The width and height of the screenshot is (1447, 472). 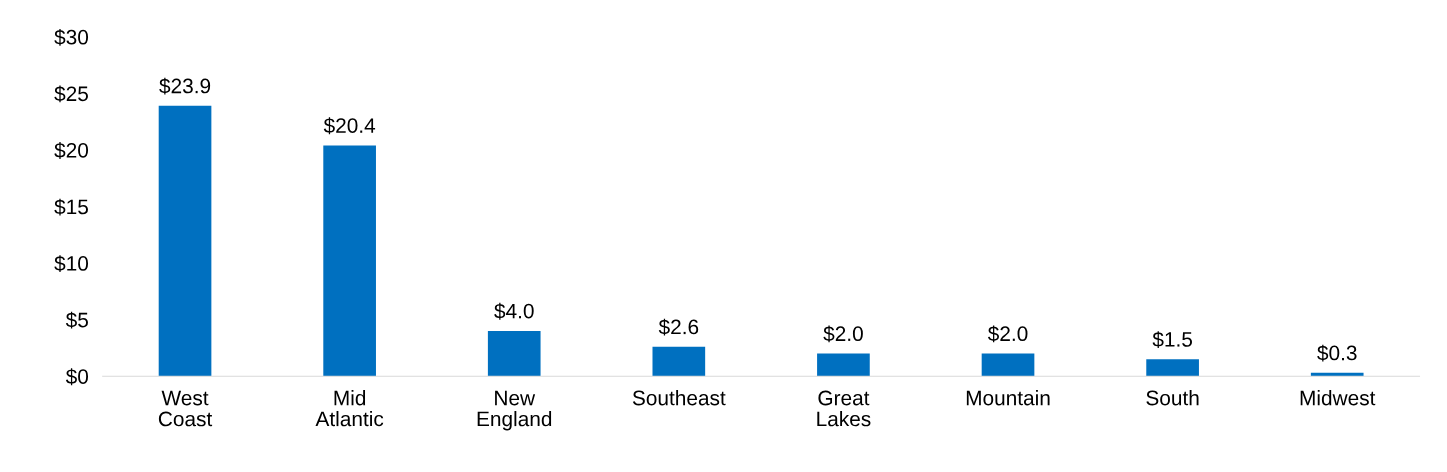 What do you see at coordinates (185, 408) in the screenshot?
I see `x-tick-label: West Coast` at bounding box center [185, 408].